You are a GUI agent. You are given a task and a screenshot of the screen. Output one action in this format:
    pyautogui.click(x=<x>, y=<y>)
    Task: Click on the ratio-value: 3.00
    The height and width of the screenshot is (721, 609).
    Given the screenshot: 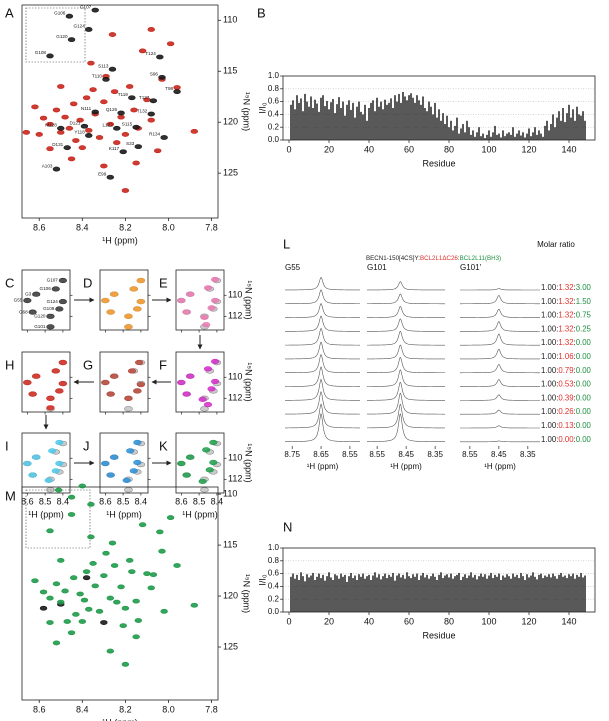 What is the action you would take?
    pyautogui.click(x=584, y=287)
    